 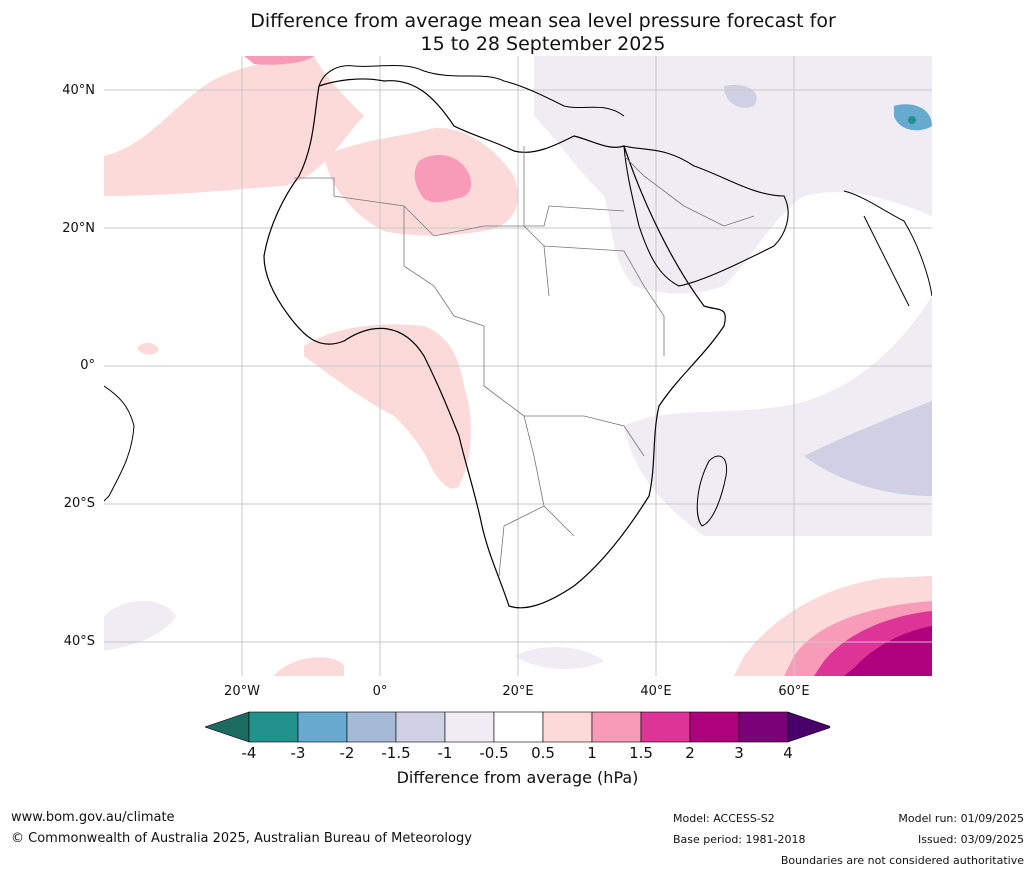 What do you see at coordinates (518, 691) in the screenshot?
I see `lon-label-20e: 20°E` at bounding box center [518, 691].